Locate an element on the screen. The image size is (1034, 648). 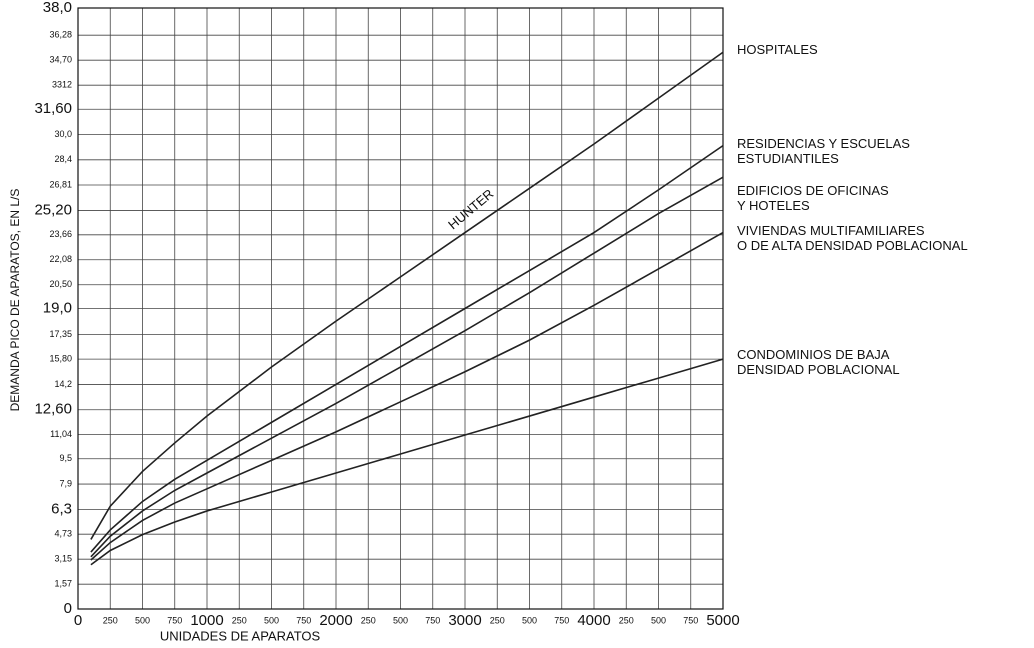
y-tick-label: 14,2 is located at coordinates (63, 384).